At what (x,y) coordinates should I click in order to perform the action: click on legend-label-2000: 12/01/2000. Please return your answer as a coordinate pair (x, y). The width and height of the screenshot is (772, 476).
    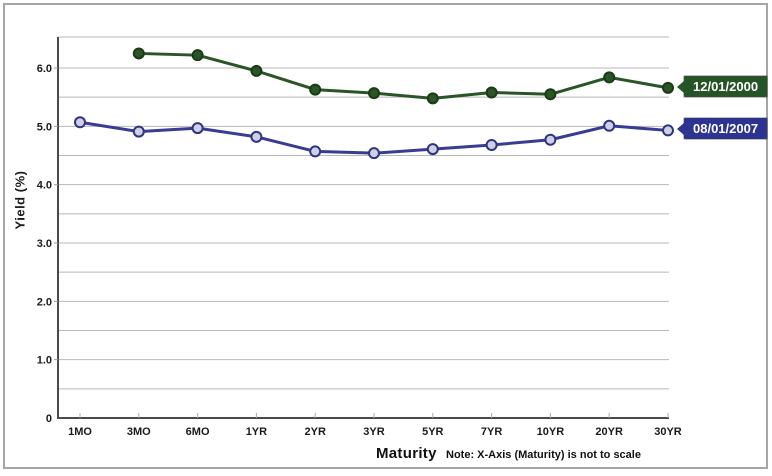
    Looking at the image, I should click on (726, 86).